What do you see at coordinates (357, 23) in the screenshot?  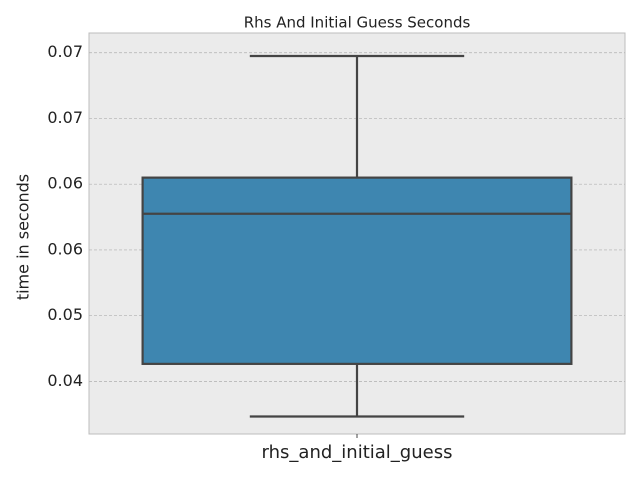 I see `chart-title: Rhs And Initial Guess Seconds` at bounding box center [357, 23].